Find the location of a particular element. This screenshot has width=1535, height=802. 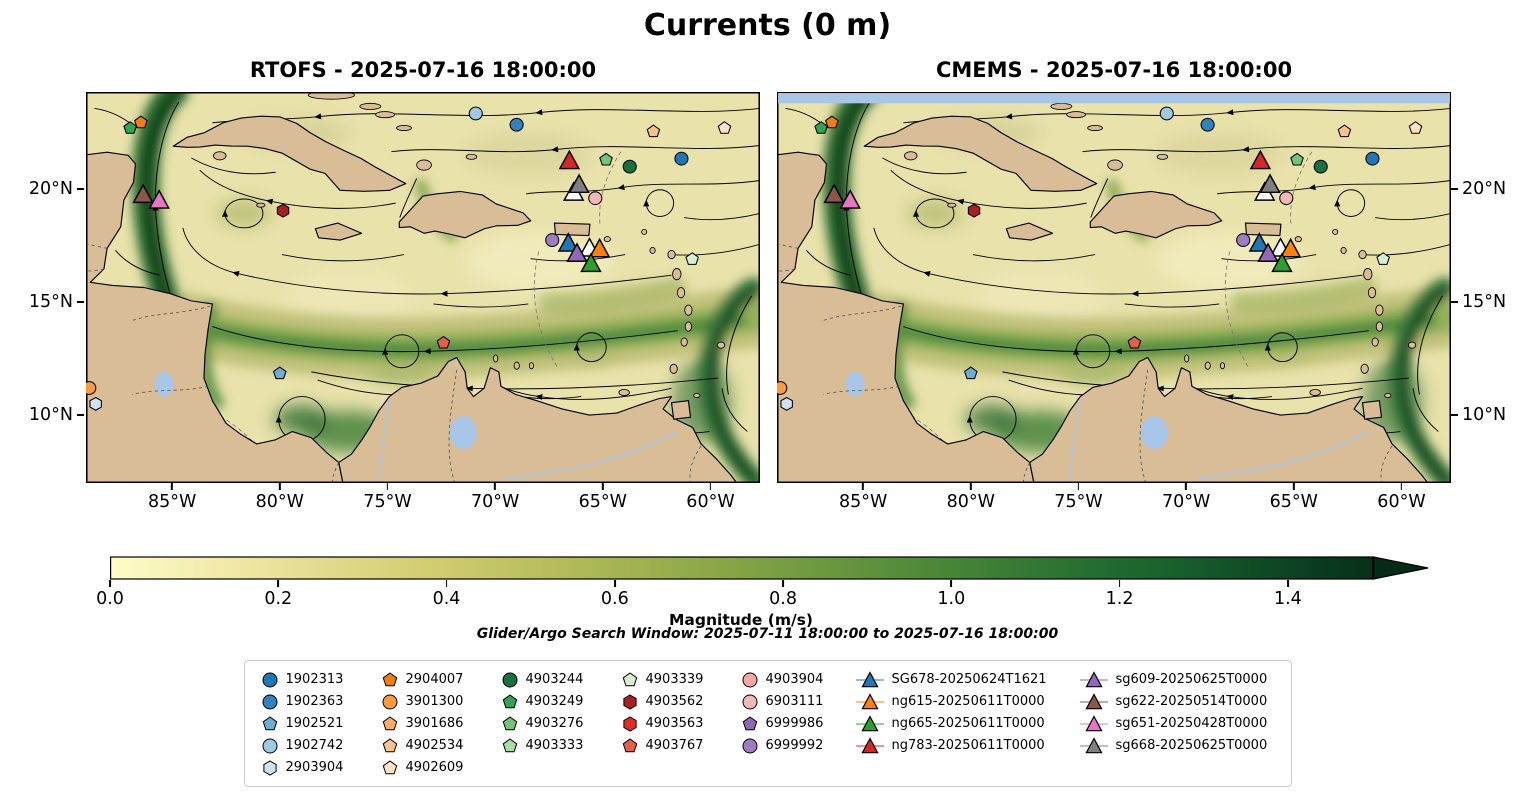

legend-item-1902363: 1902363 is located at coordinates (312, 701).